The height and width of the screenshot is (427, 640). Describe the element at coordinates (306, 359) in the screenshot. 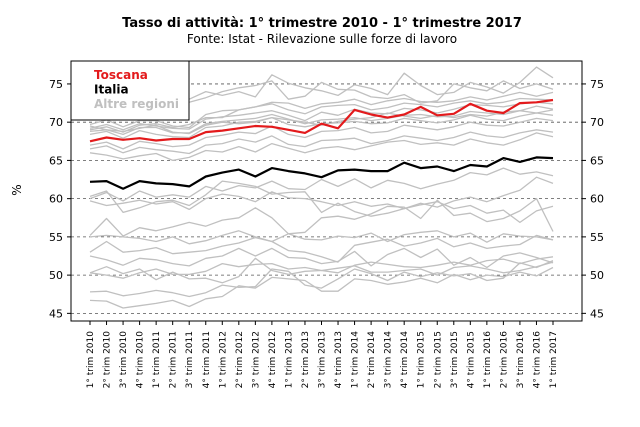

I see `x-tick-label: 2° trim 2013` at that location.